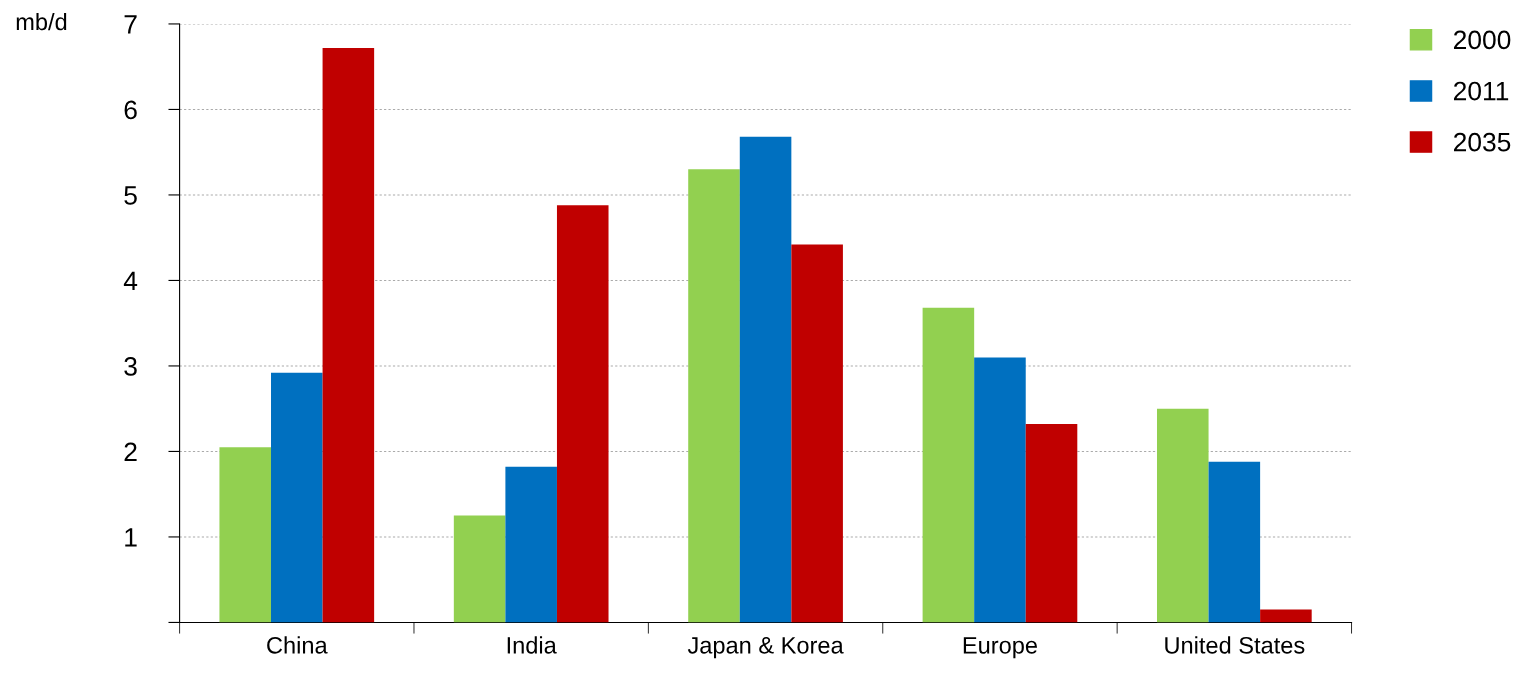 The width and height of the screenshot is (1522, 684). Describe the element at coordinates (765, 648) in the screenshot. I see `x-tick-label: Japan & Korea` at that location.